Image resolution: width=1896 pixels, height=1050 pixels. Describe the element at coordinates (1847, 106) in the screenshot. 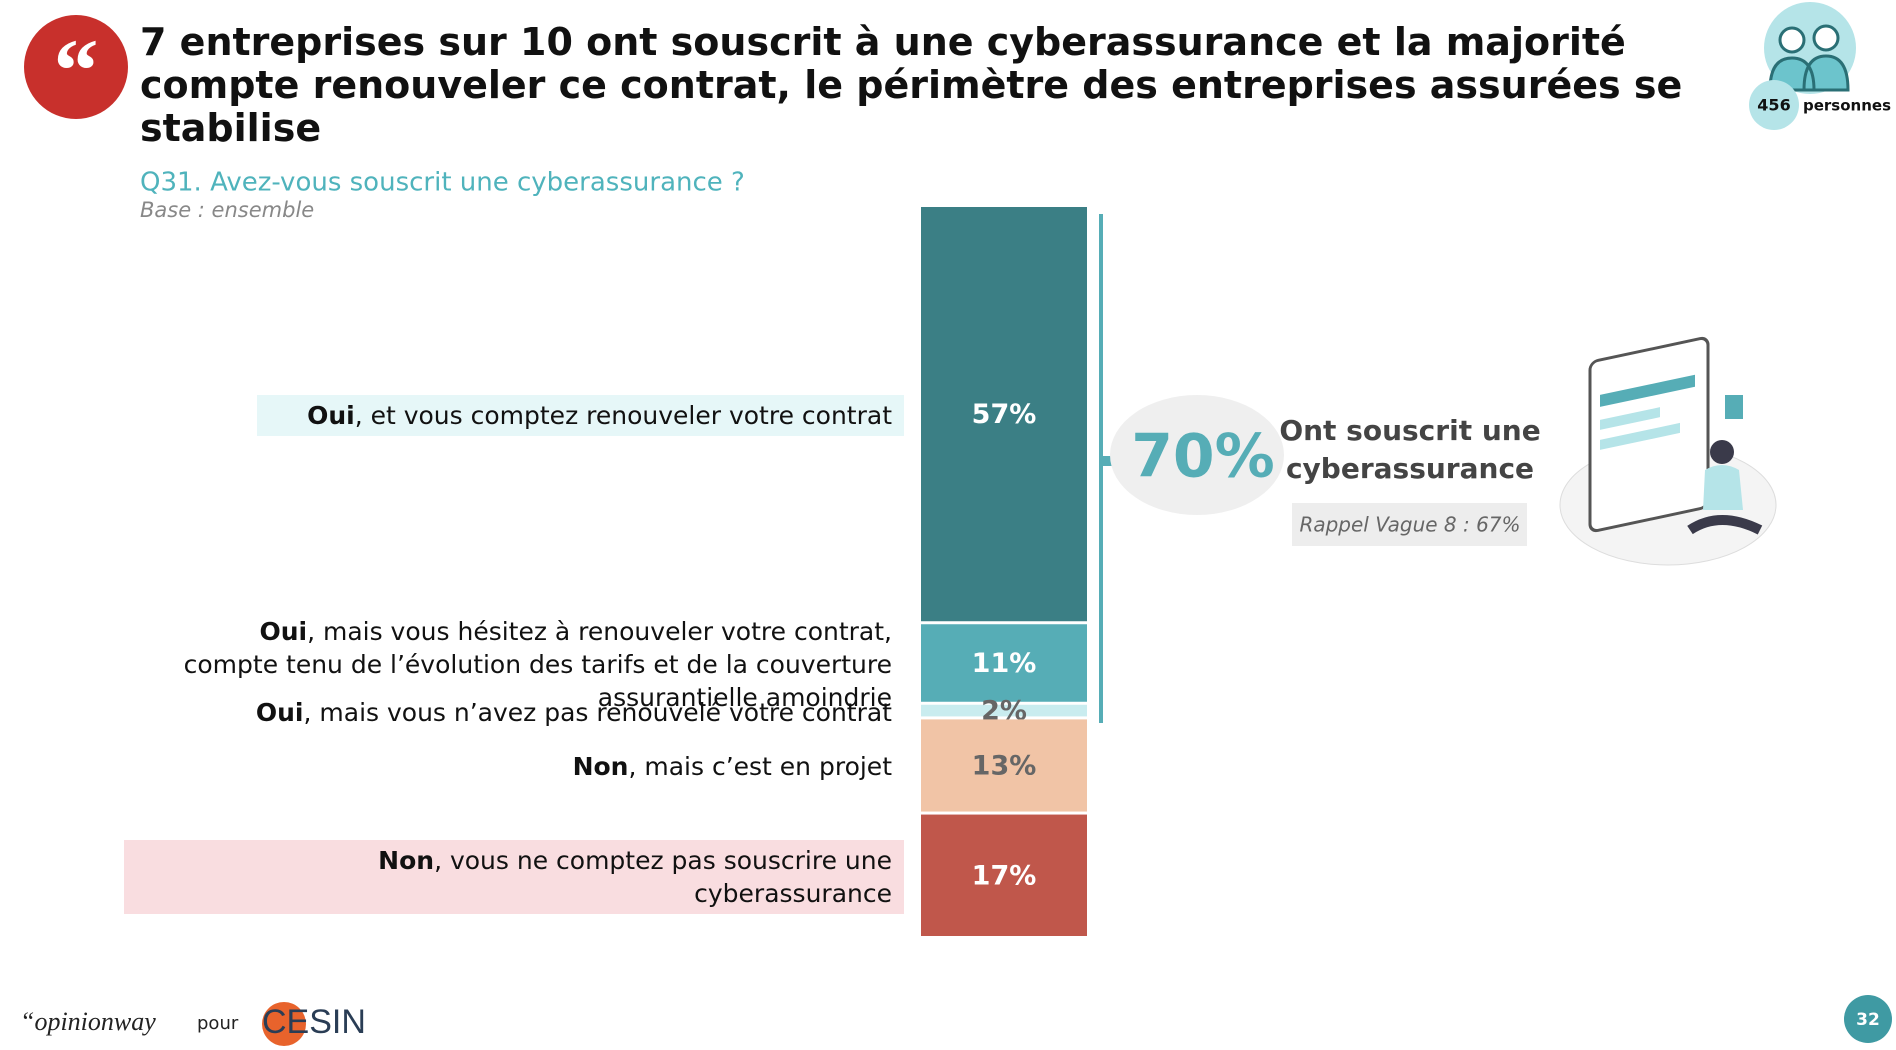

I see `sample-unit: personnes` at that location.